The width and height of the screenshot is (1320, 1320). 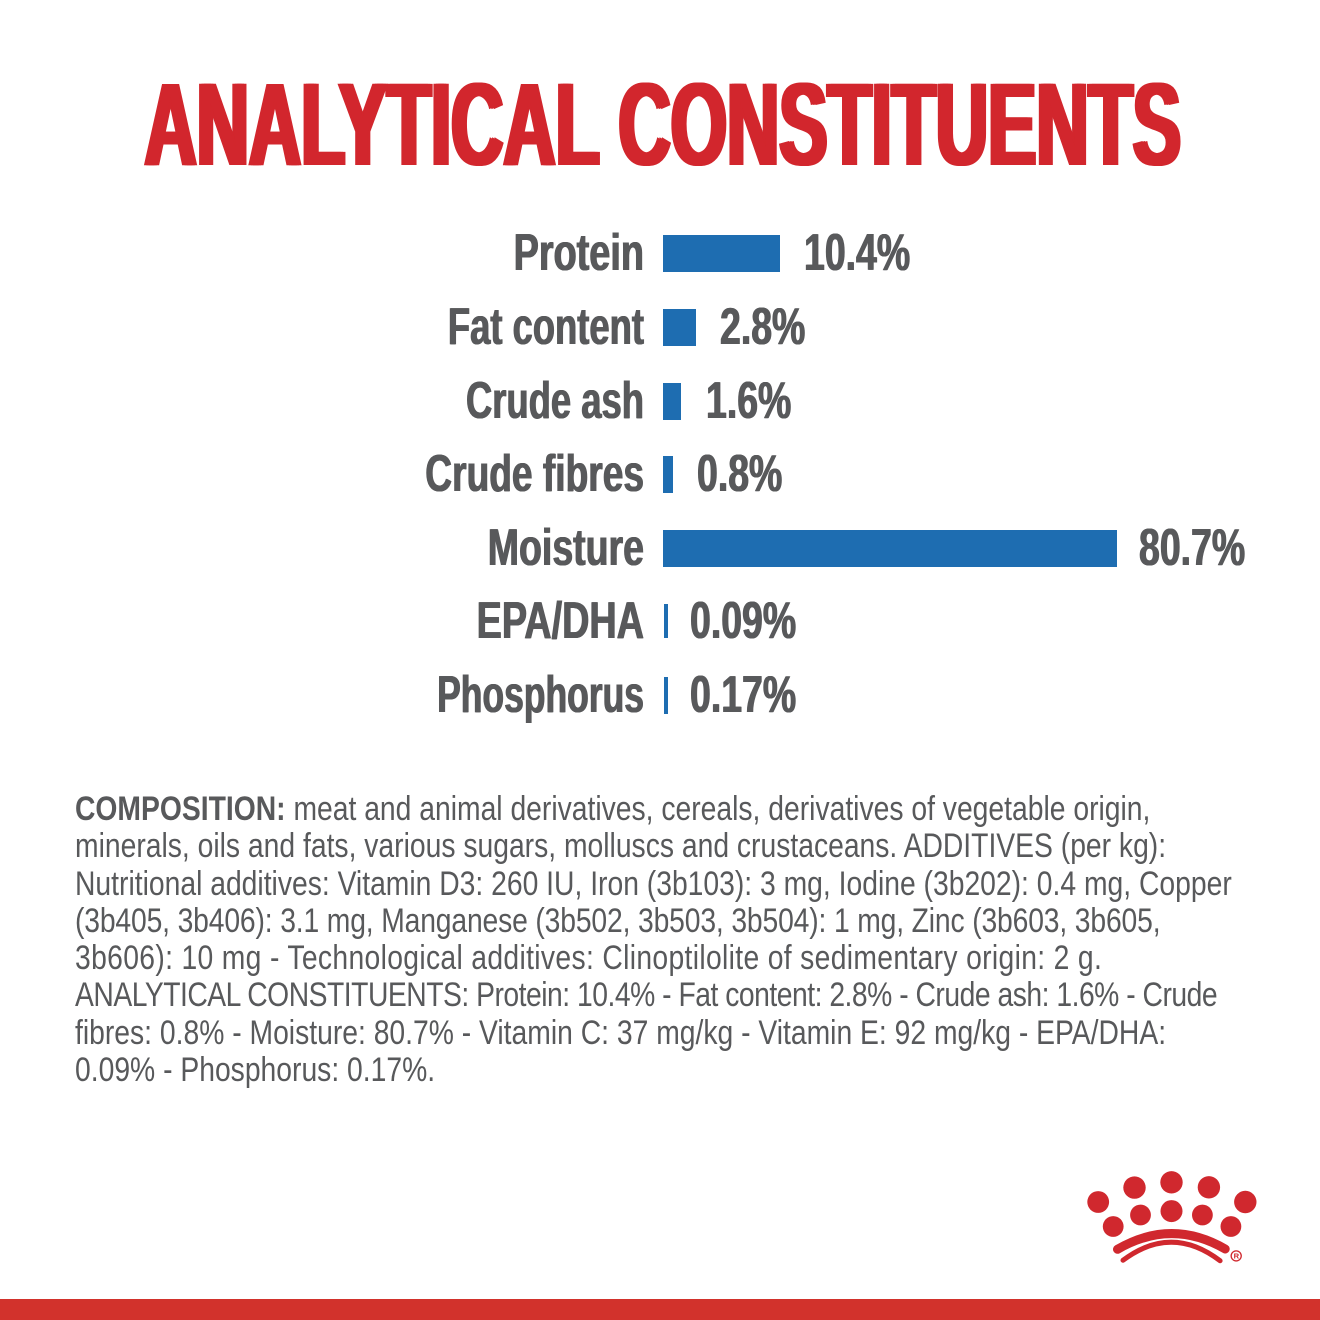 What do you see at coordinates (1237, 1256) in the screenshot?
I see `svg-text: R` at bounding box center [1237, 1256].